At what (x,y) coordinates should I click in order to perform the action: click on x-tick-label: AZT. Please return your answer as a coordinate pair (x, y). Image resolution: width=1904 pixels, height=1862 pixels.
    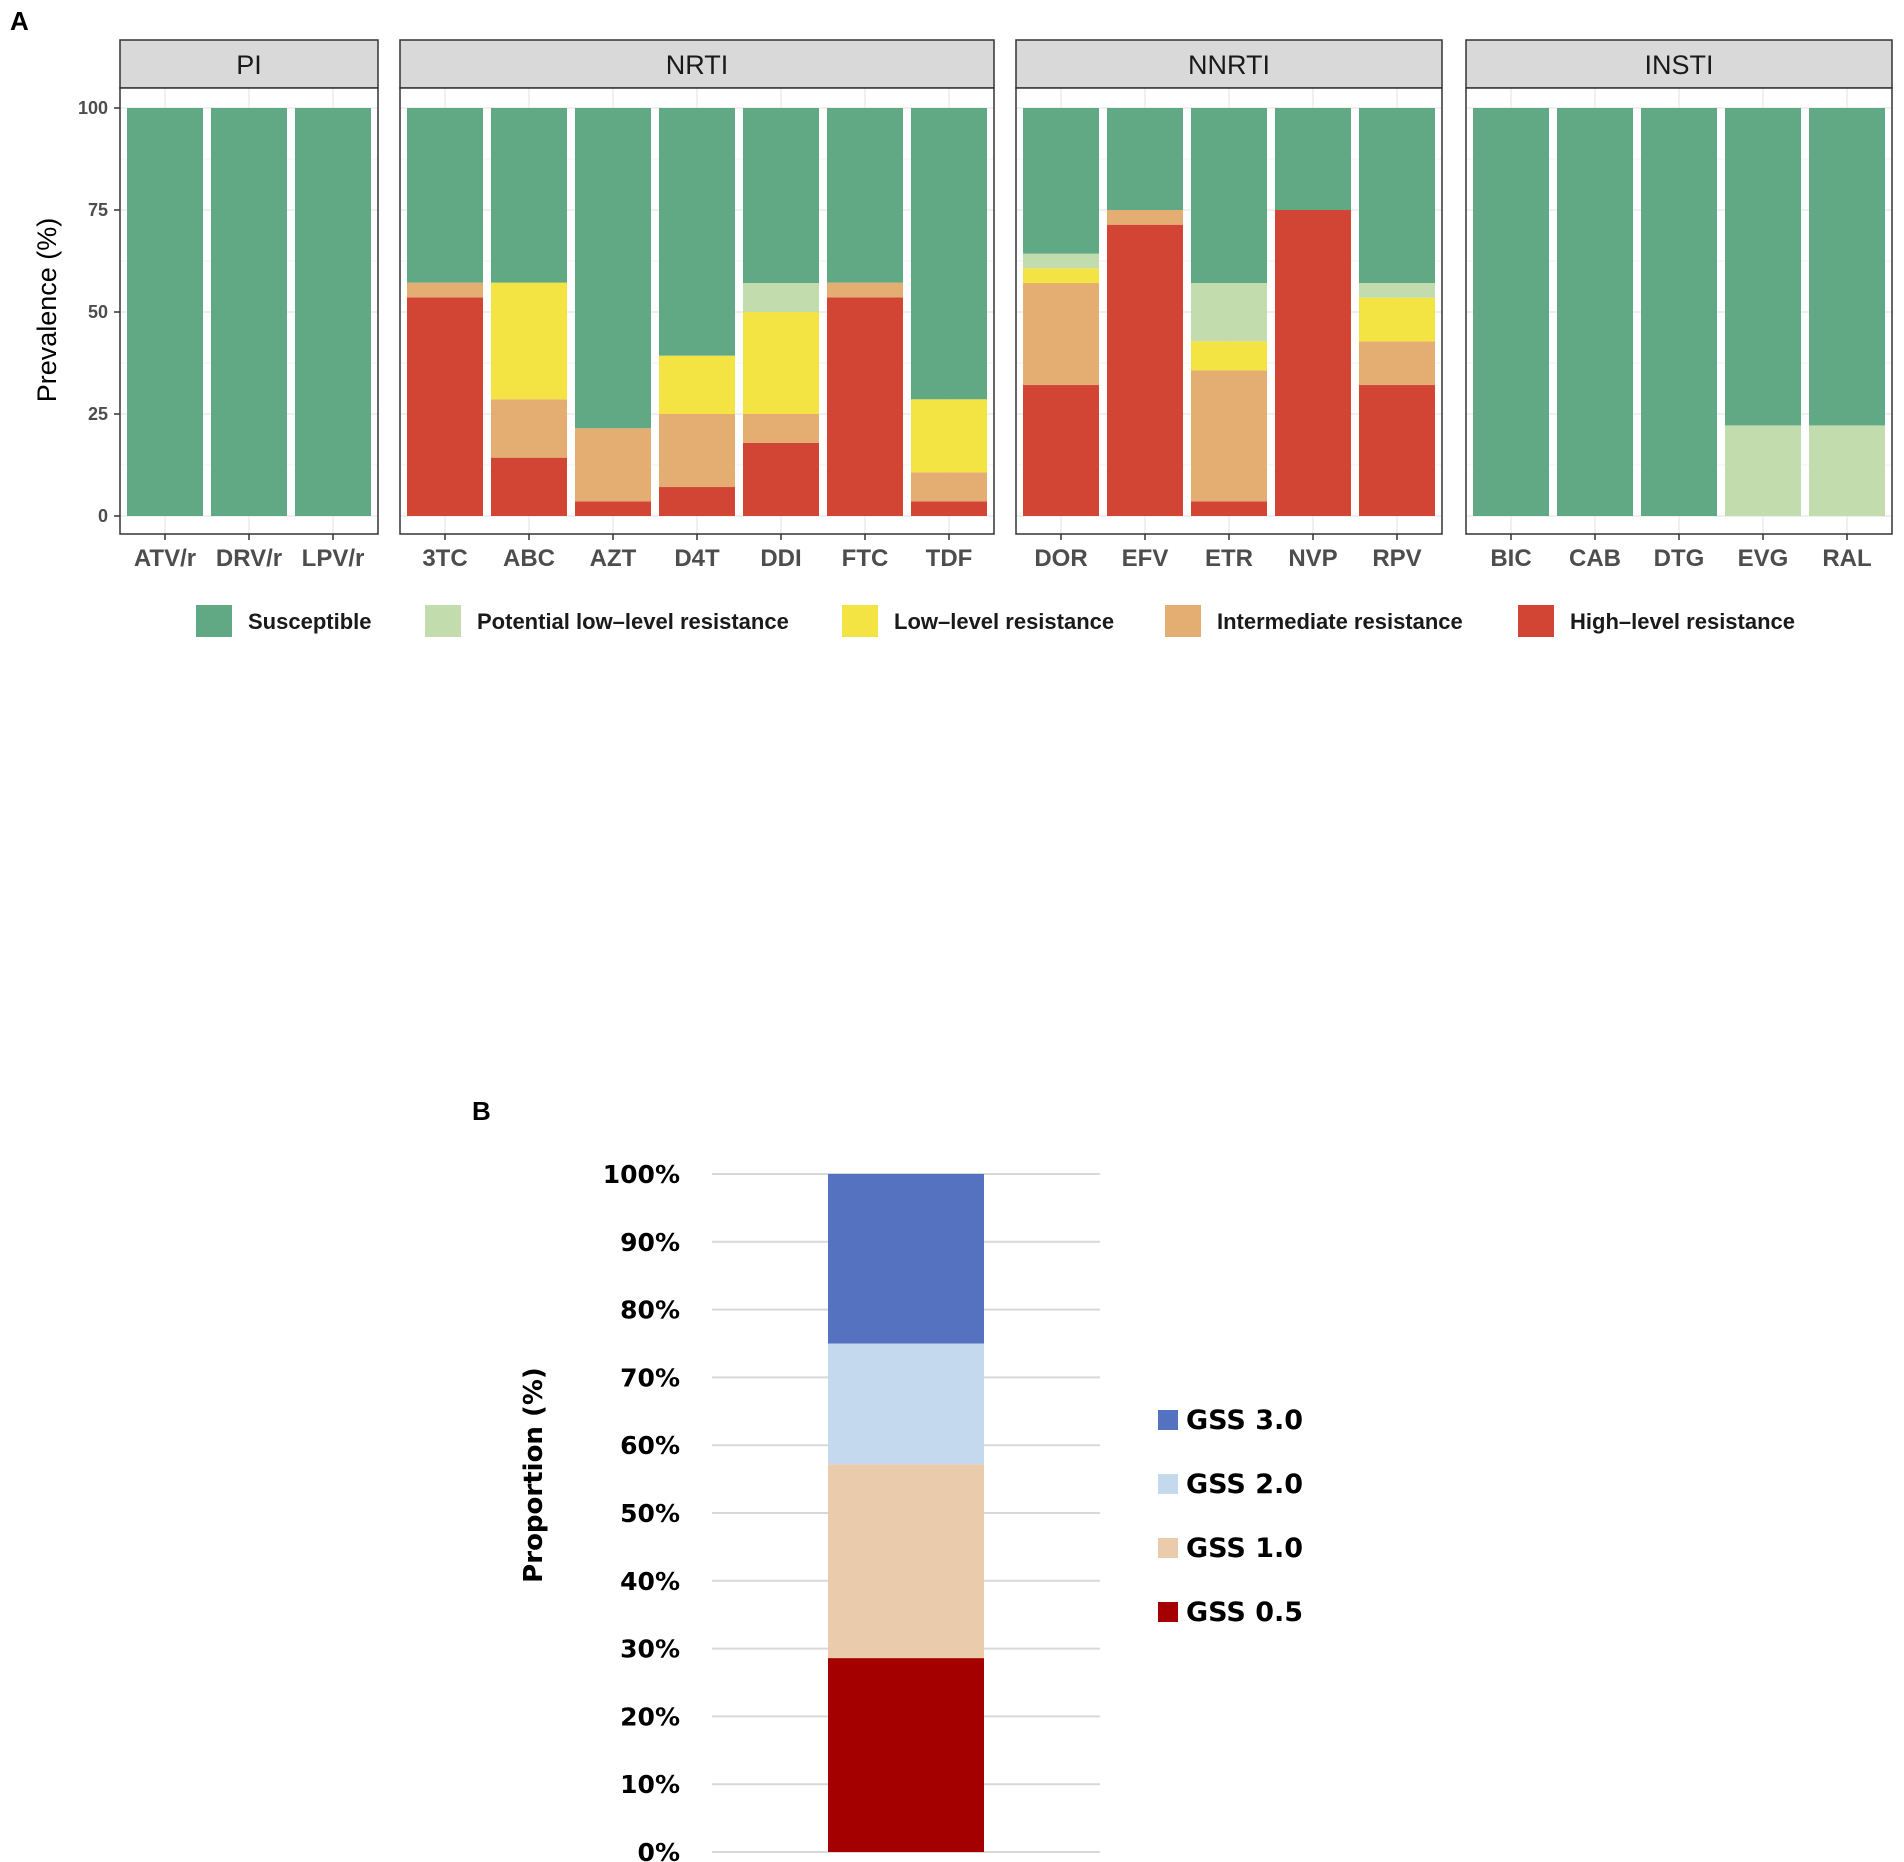
    Looking at the image, I should click on (613, 558).